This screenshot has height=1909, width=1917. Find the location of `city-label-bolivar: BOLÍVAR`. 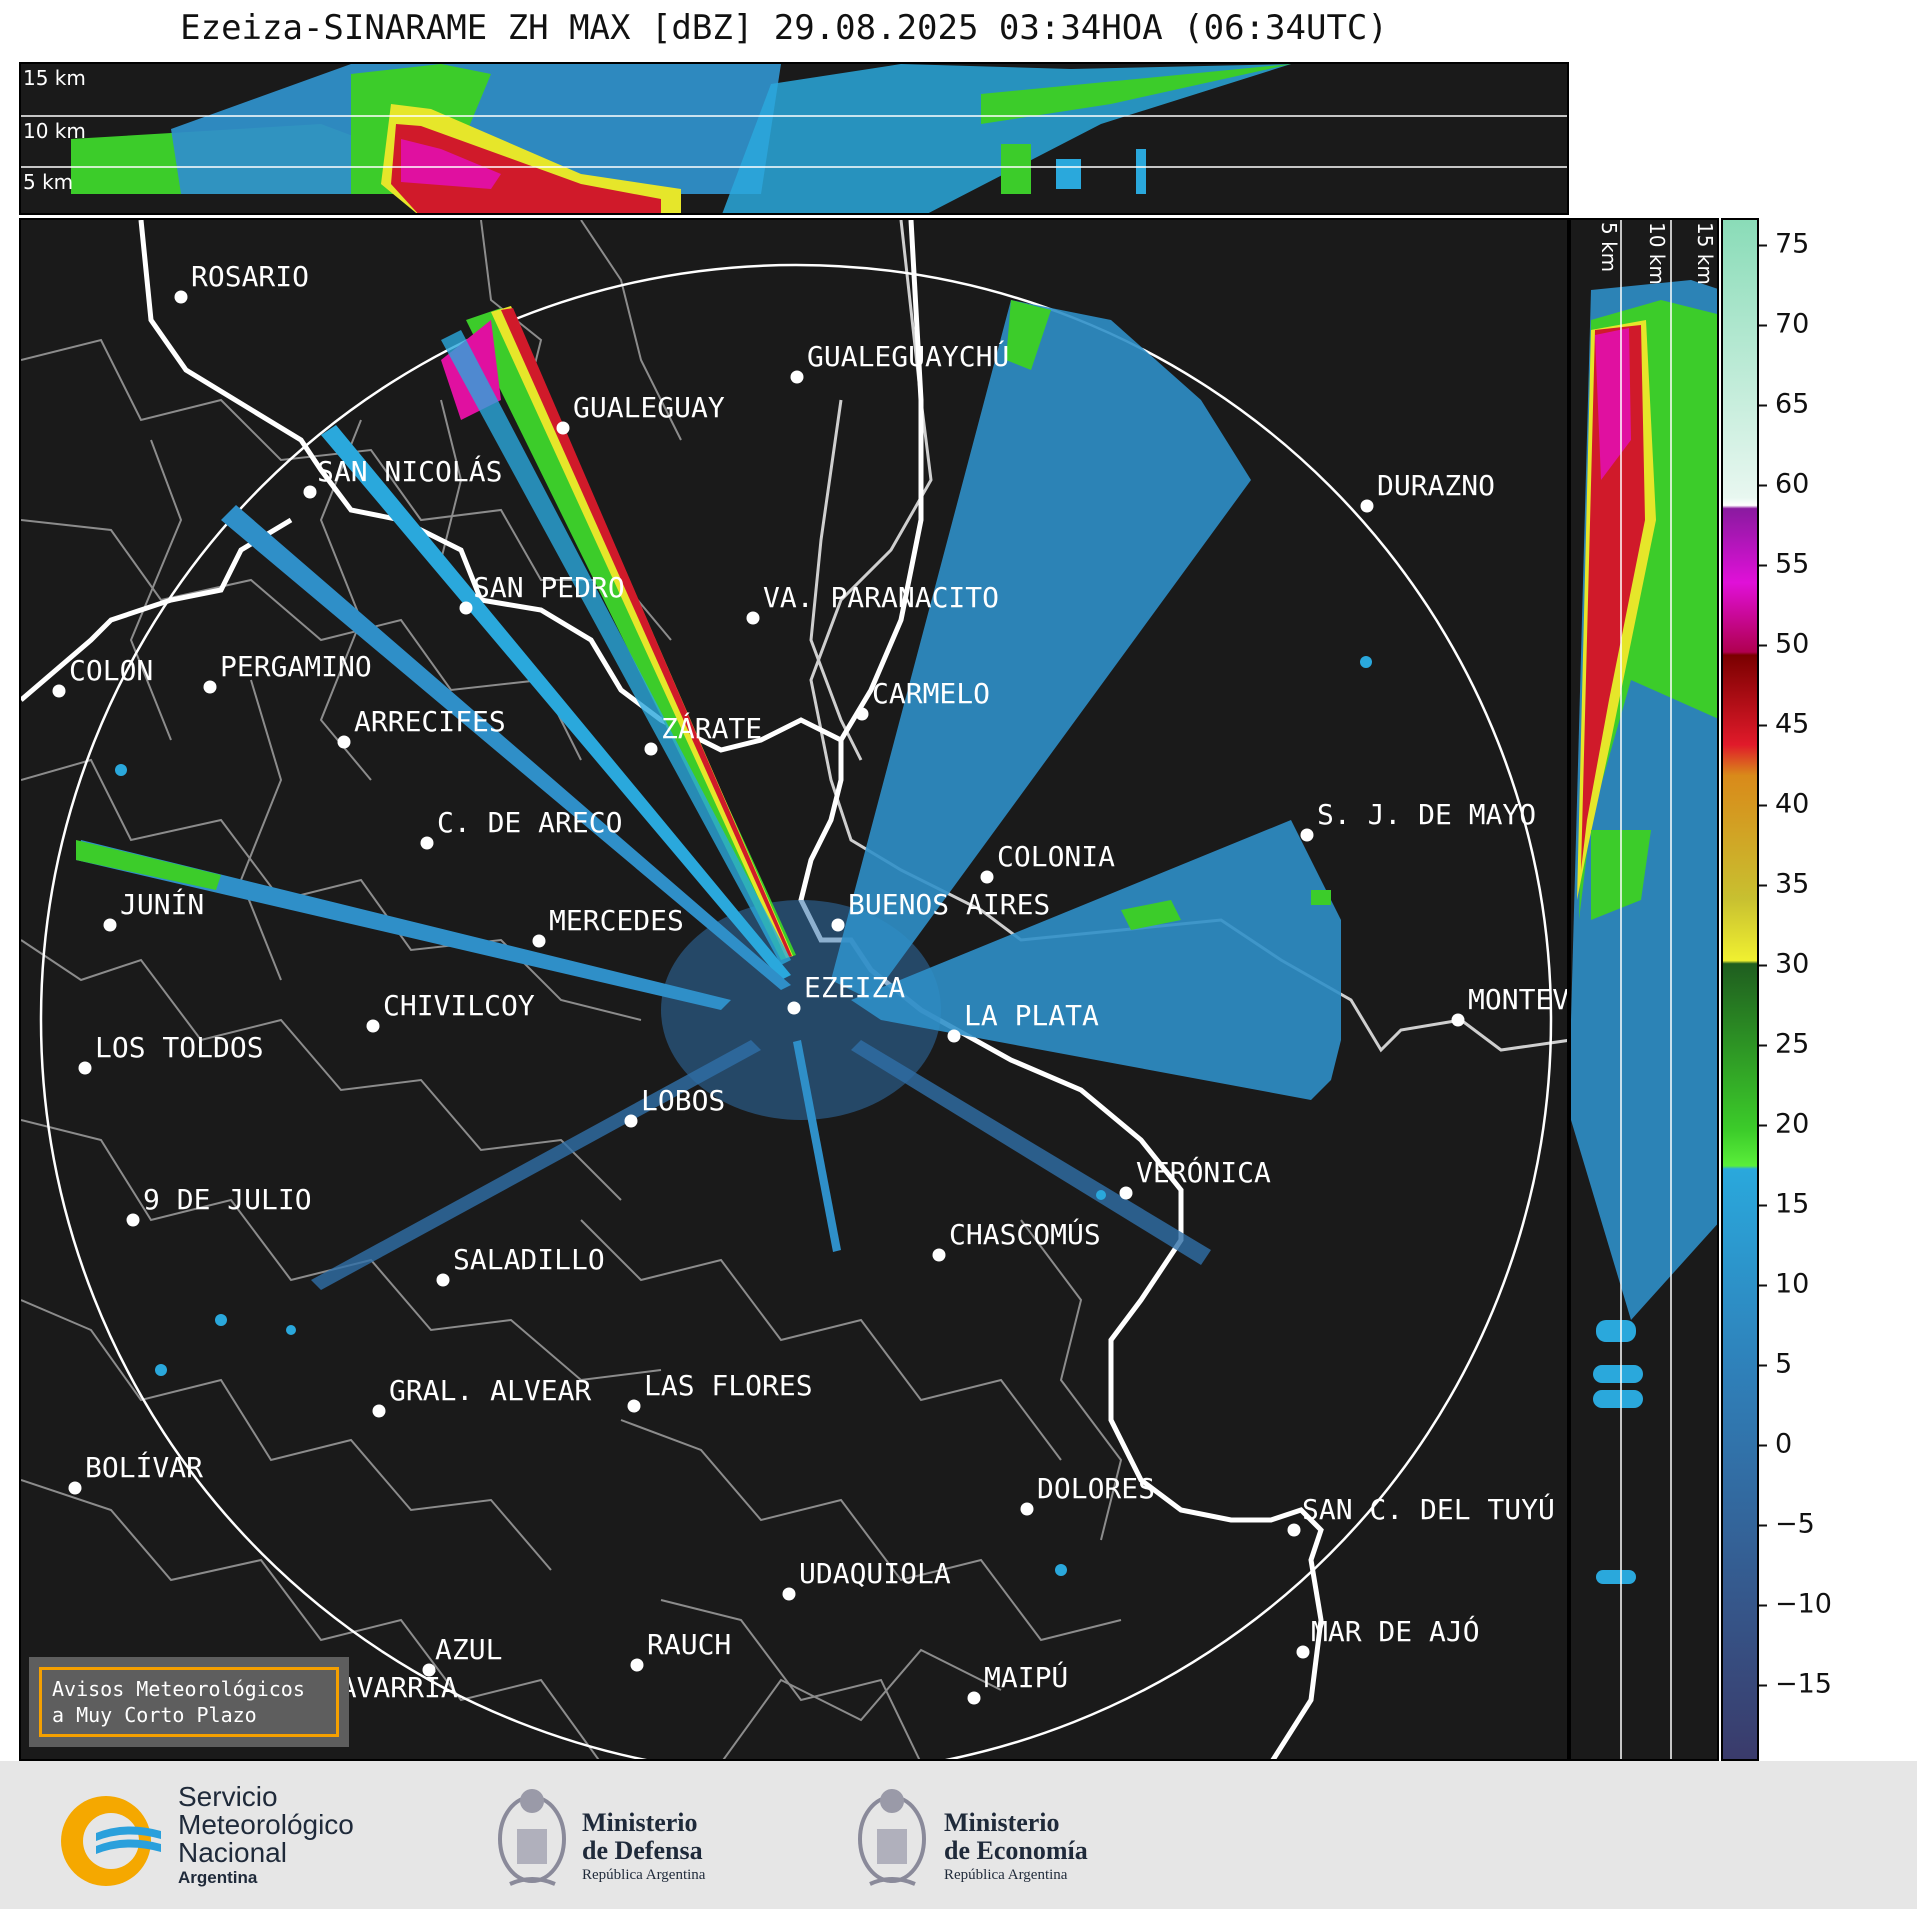

city-label-bolivar: BOLÍVAR is located at coordinates (144, 1467).